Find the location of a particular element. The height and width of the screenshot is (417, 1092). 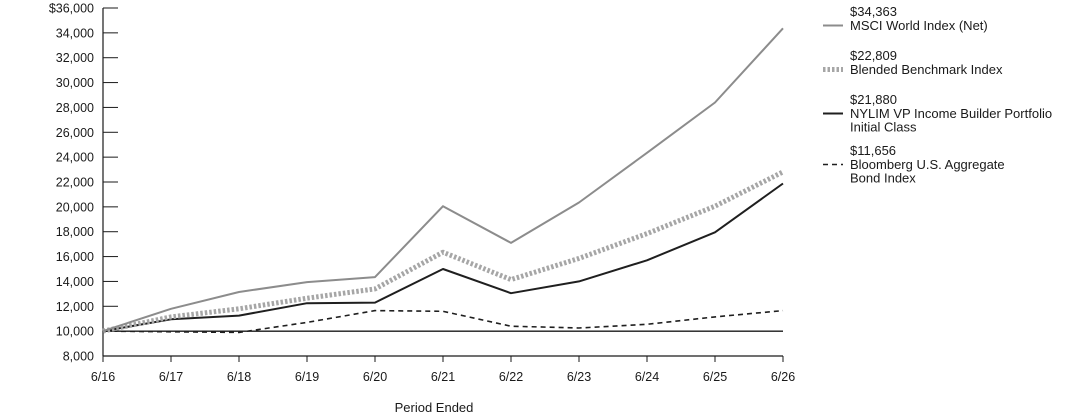

y-tick-label: 10,000 is located at coordinates (75, 332).